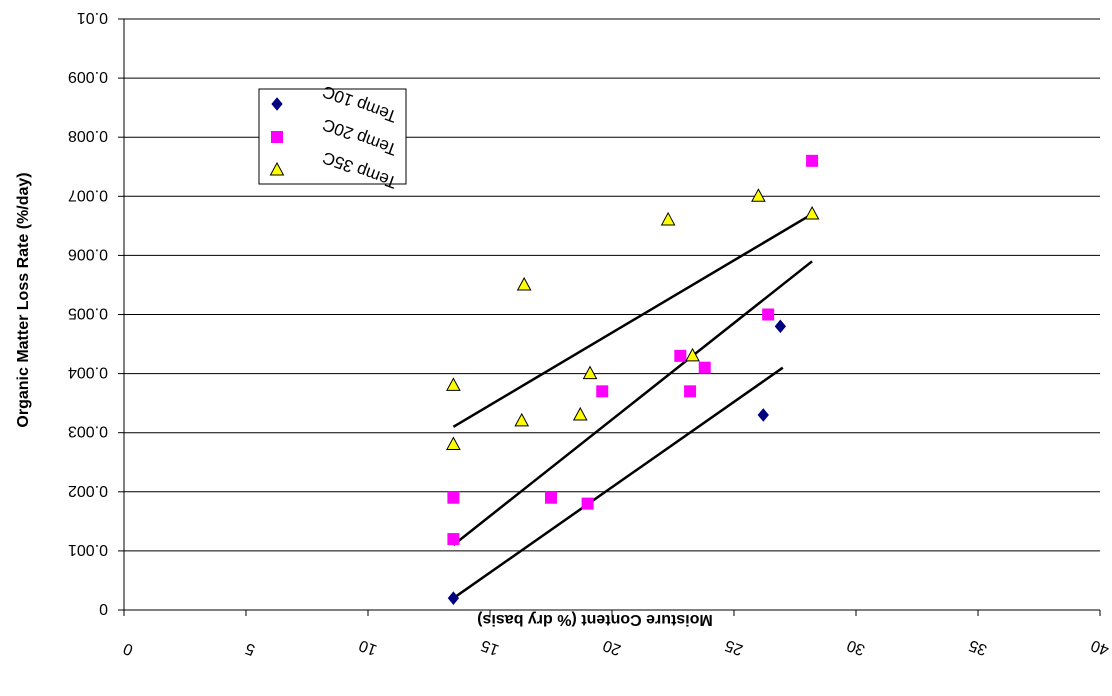  What do you see at coordinates (632, 320) in the screenshot?
I see `trendline-temp-35c` at bounding box center [632, 320].